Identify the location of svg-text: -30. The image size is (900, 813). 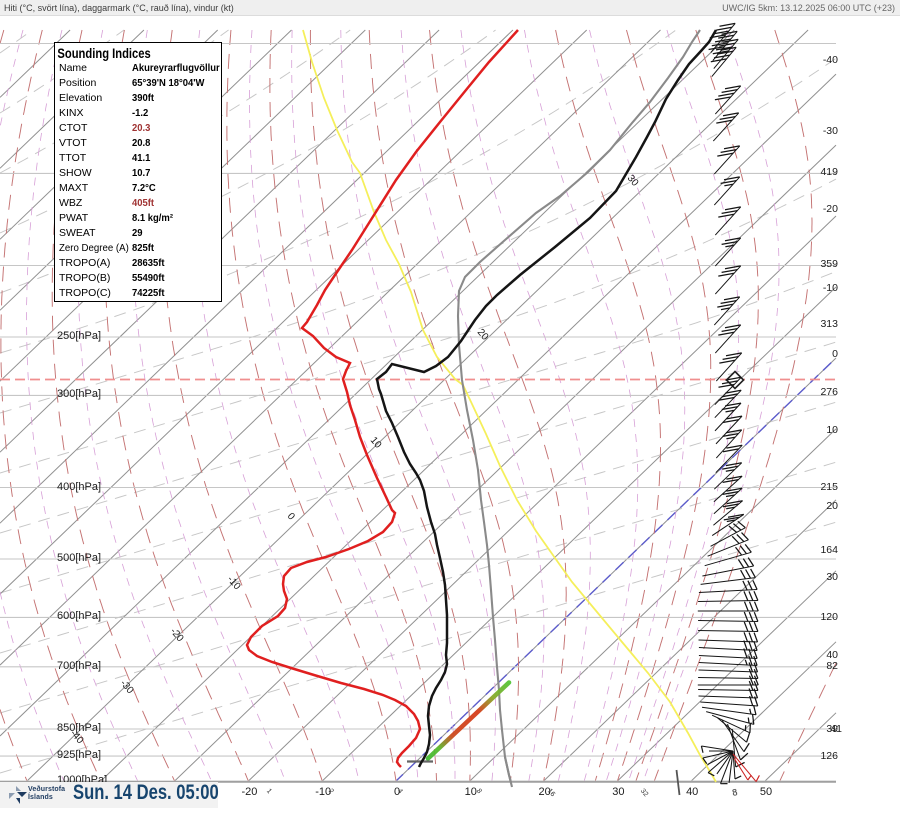
(127, 687).